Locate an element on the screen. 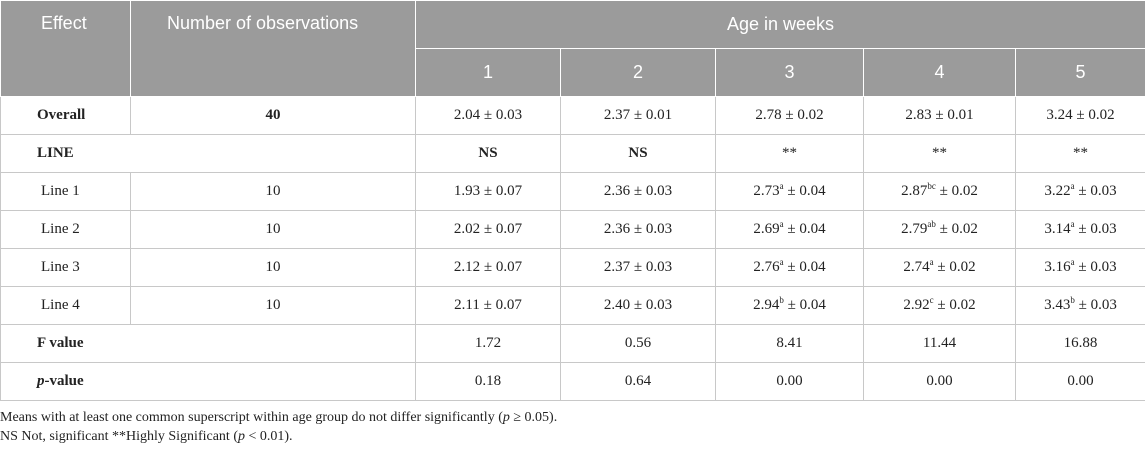 The image size is (1145, 449). cell-week-1: NS is located at coordinates (488, 153).